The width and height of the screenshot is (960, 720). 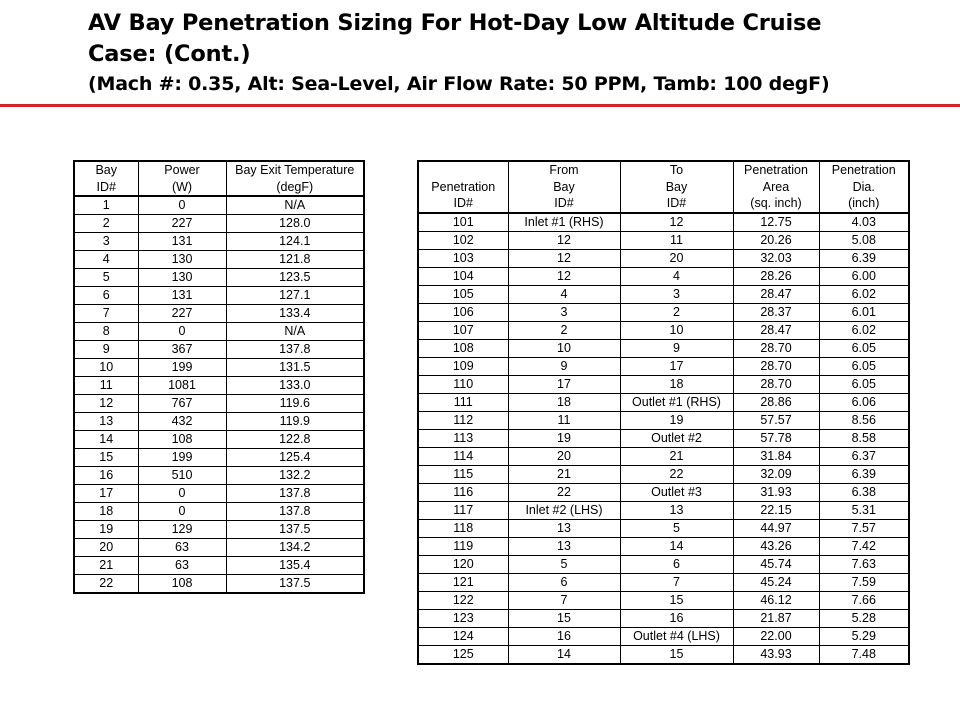 What do you see at coordinates (663, 222) in the screenshot?
I see `table-row: 101 Inlet #1 (RHS) 12 12.75 4.03` at bounding box center [663, 222].